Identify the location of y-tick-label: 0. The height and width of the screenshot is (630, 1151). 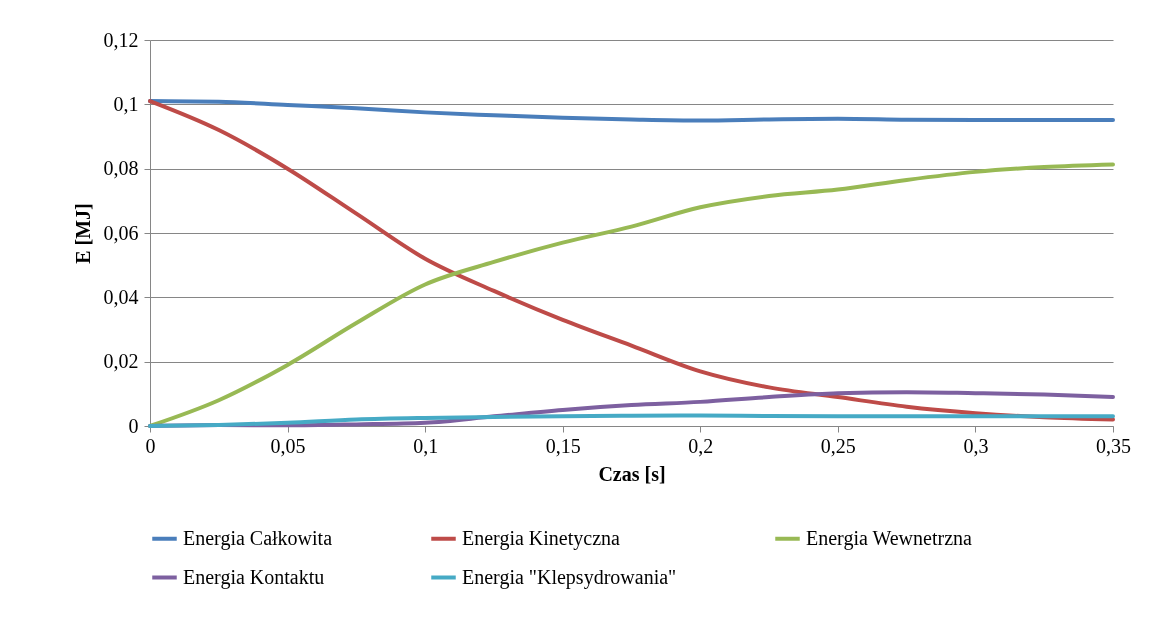
(133, 425).